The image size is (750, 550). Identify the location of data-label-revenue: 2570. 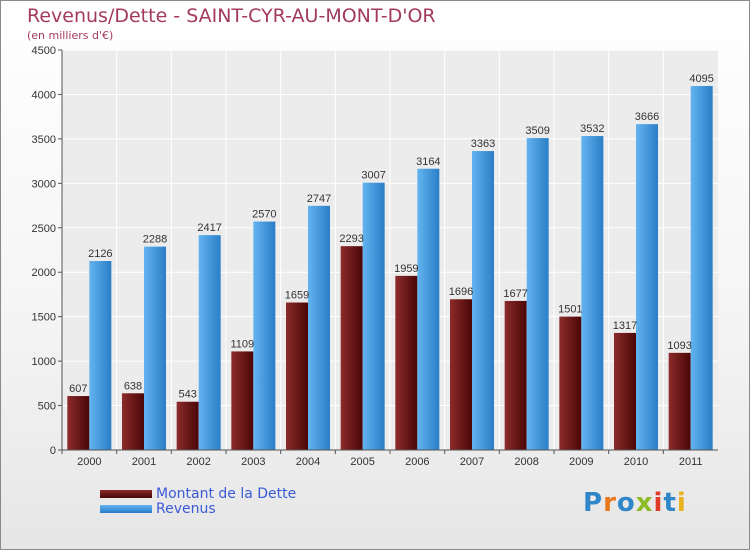
(264, 215).